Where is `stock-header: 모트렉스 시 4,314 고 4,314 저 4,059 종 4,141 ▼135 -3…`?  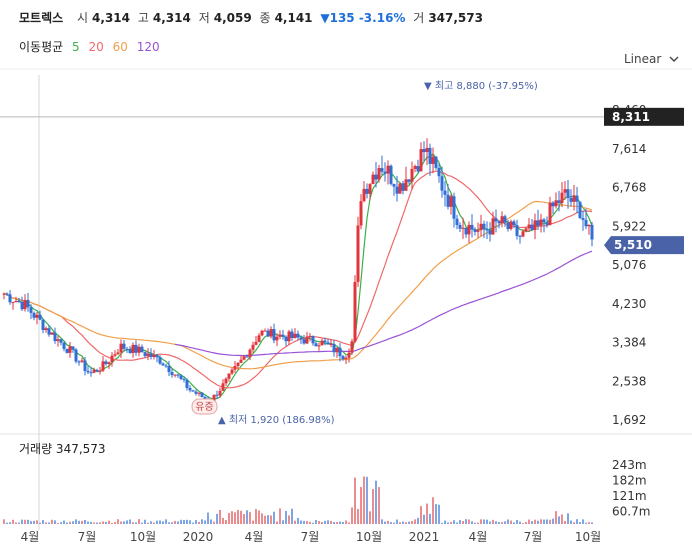 stock-header: 모트렉스 시 4,314 고 4,314 저 4,059 종 4,141 ▼135 -3… is located at coordinates (253, 17).